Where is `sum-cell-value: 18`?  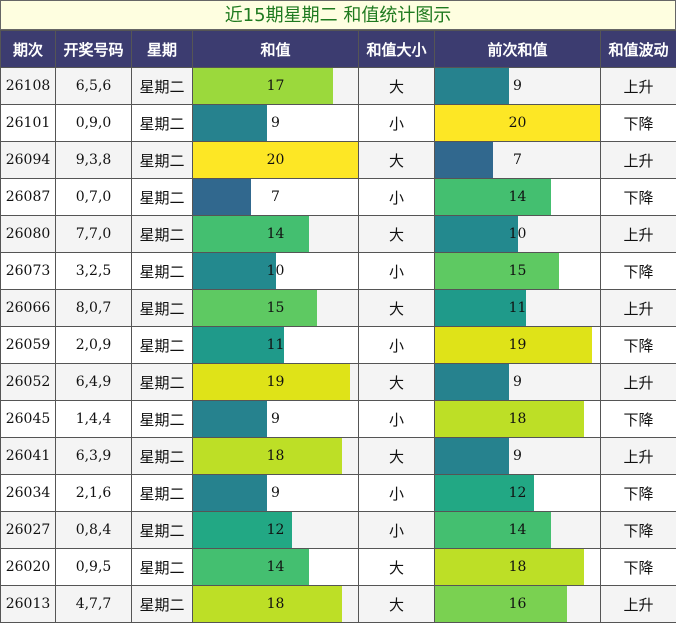 sum-cell-value: 18 is located at coordinates (276, 604).